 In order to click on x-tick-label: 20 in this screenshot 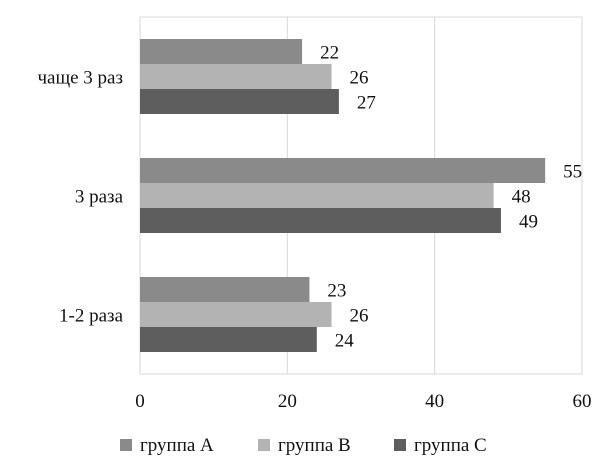, I will do `click(287, 401)`.